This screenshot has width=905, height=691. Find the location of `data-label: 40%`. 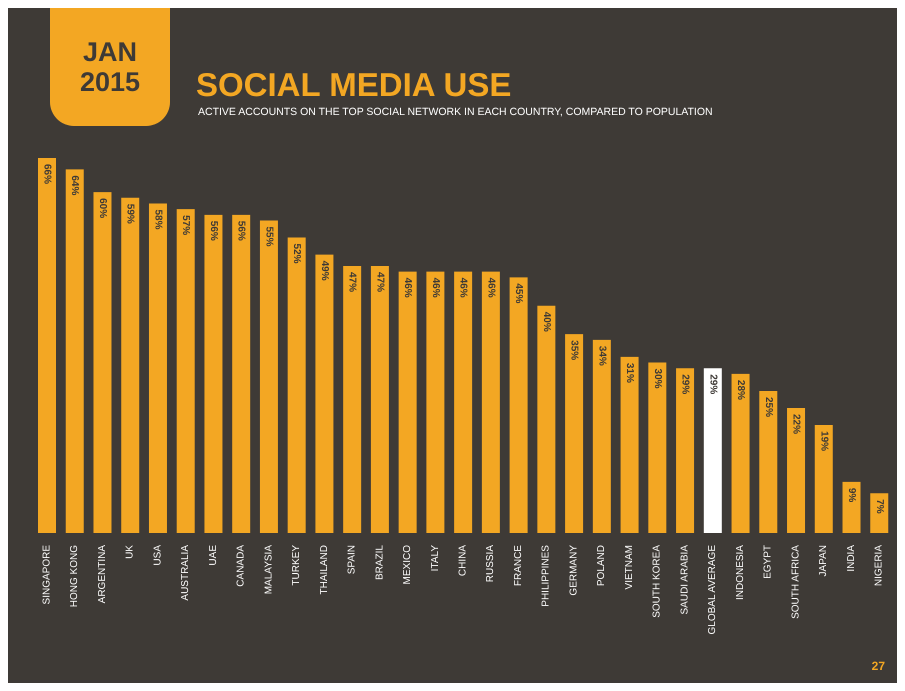

data-label: 40% is located at coordinates (546, 322).